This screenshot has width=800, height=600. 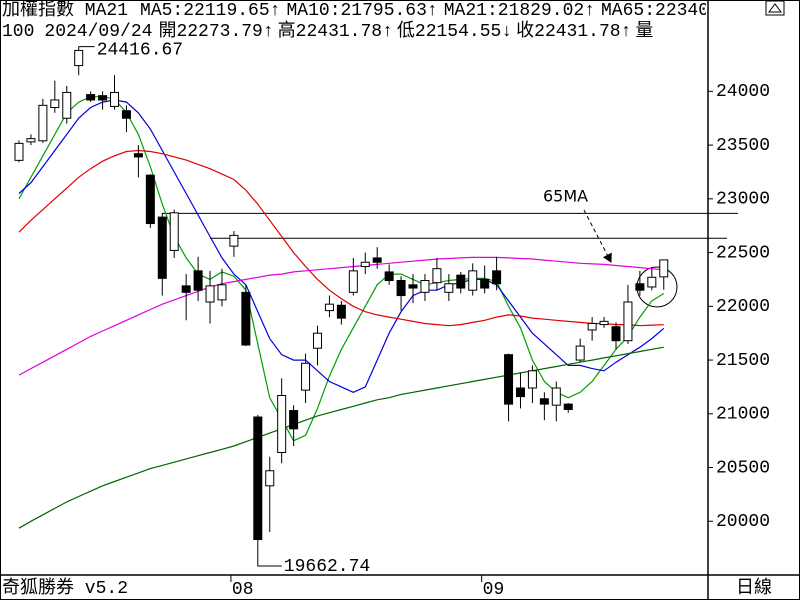 What do you see at coordinates (465, 11) in the screenshot?
I see `legend-name: MA21` at bounding box center [465, 11].